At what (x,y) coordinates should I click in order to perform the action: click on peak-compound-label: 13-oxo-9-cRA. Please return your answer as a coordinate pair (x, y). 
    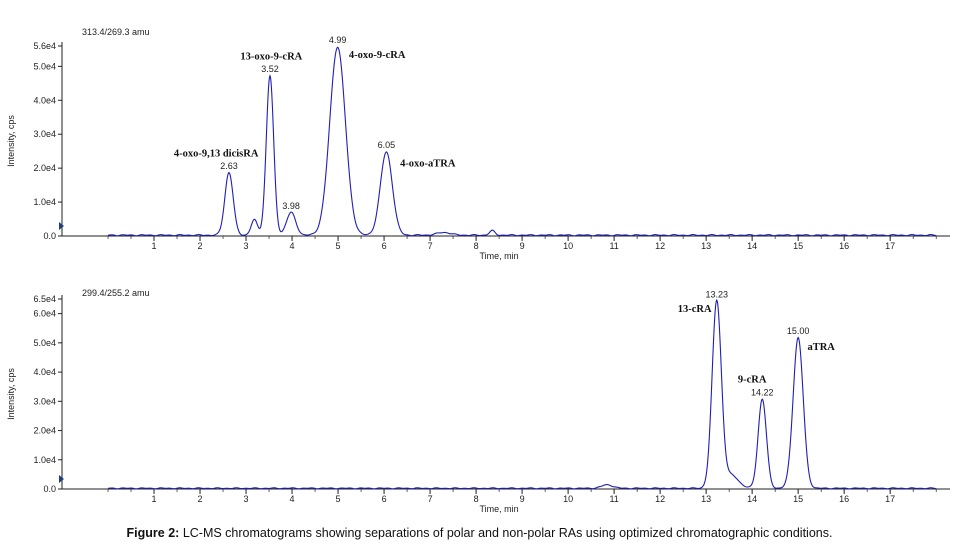
    Looking at the image, I should click on (271, 57).